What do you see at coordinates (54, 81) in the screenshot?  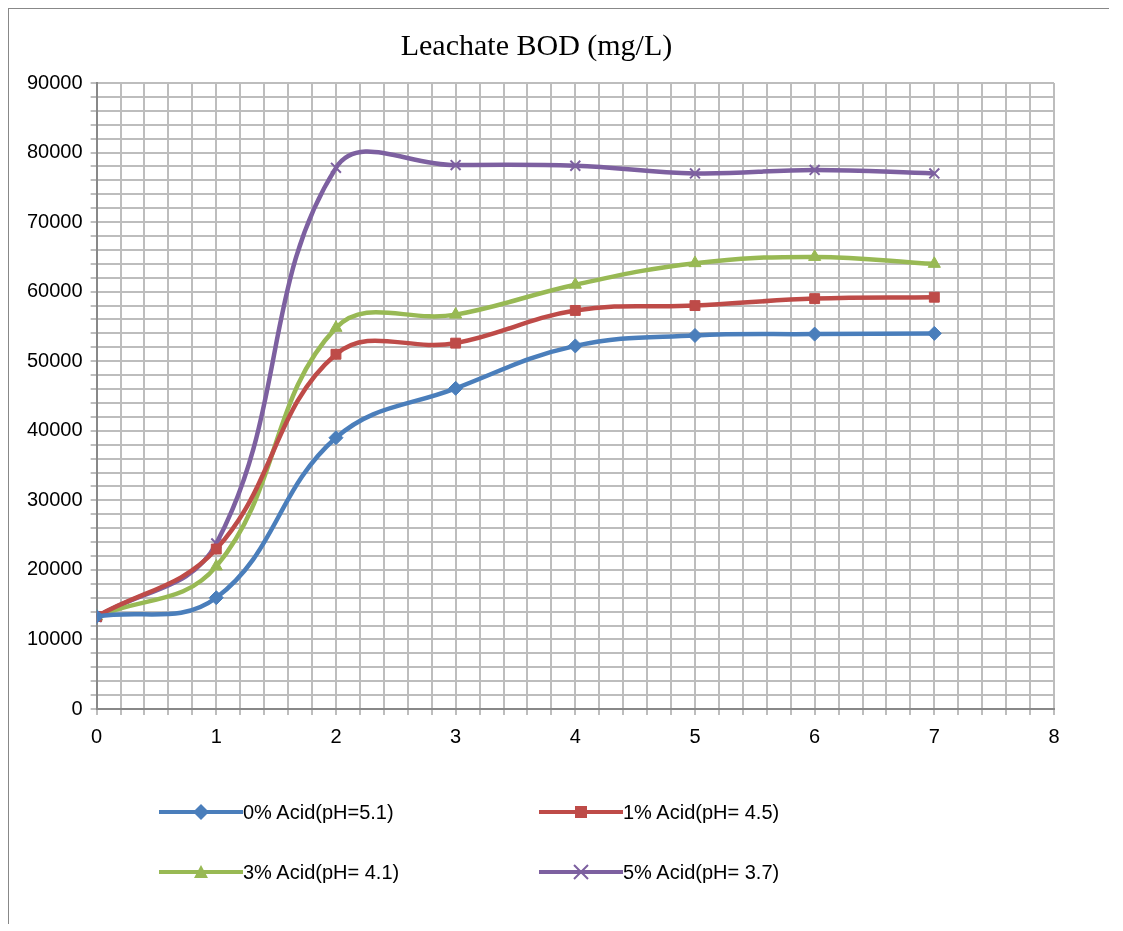 I see `y-tick-label: 90000` at bounding box center [54, 81].